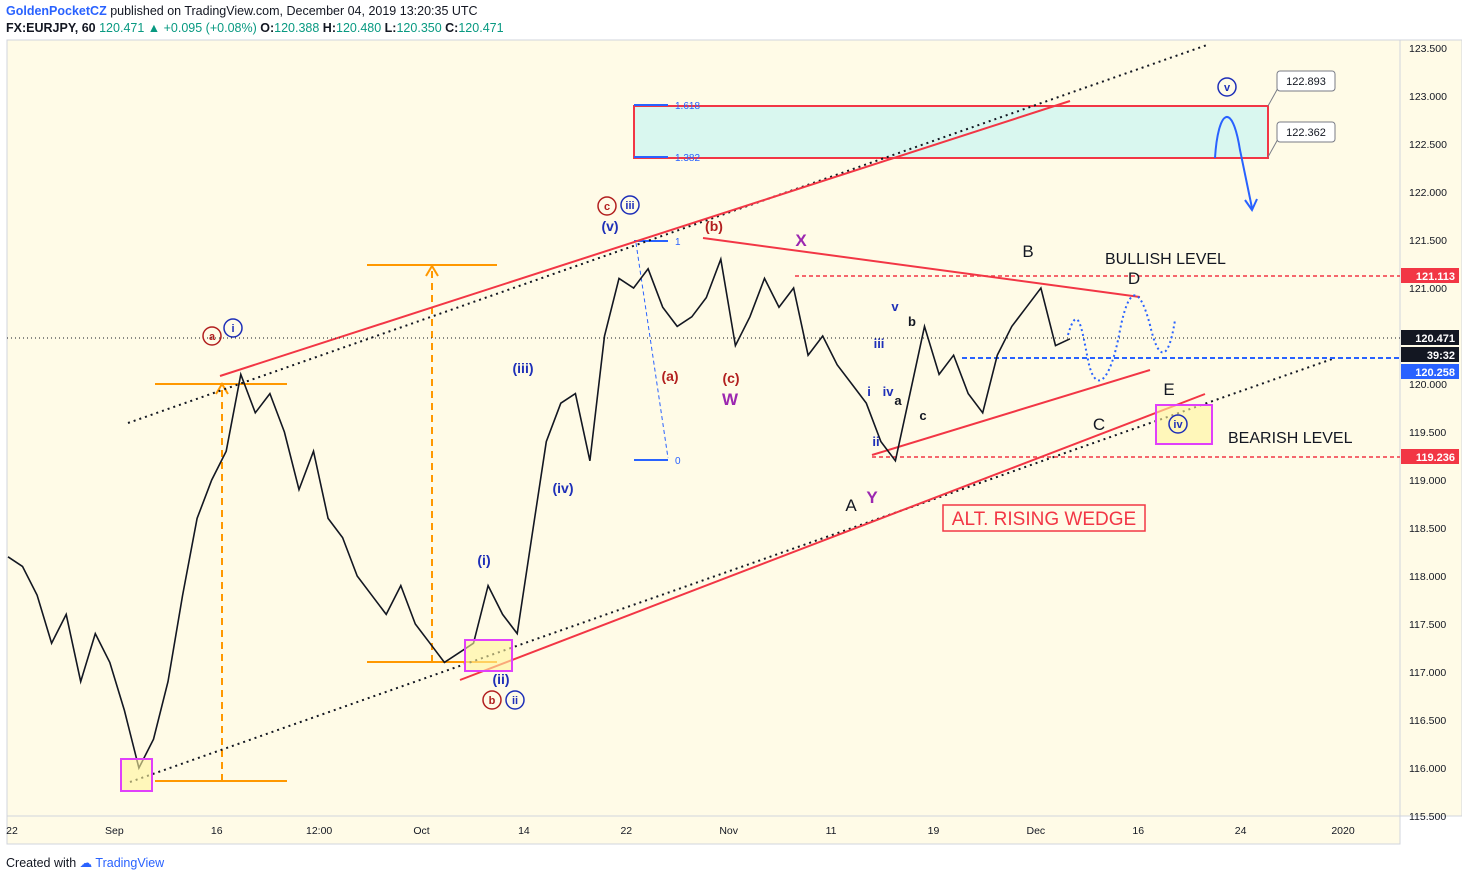  What do you see at coordinates (1290, 438) in the screenshot?
I see `bearish-level-text: BEARISH LEVEL` at bounding box center [1290, 438].